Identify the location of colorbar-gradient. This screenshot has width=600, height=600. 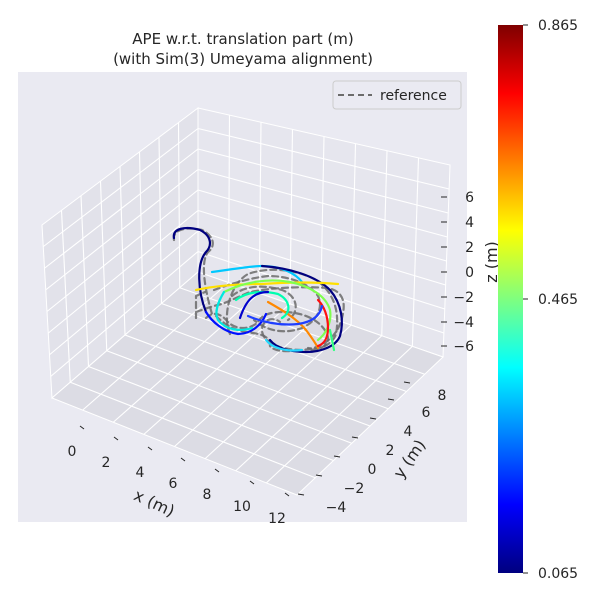
(510, 299).